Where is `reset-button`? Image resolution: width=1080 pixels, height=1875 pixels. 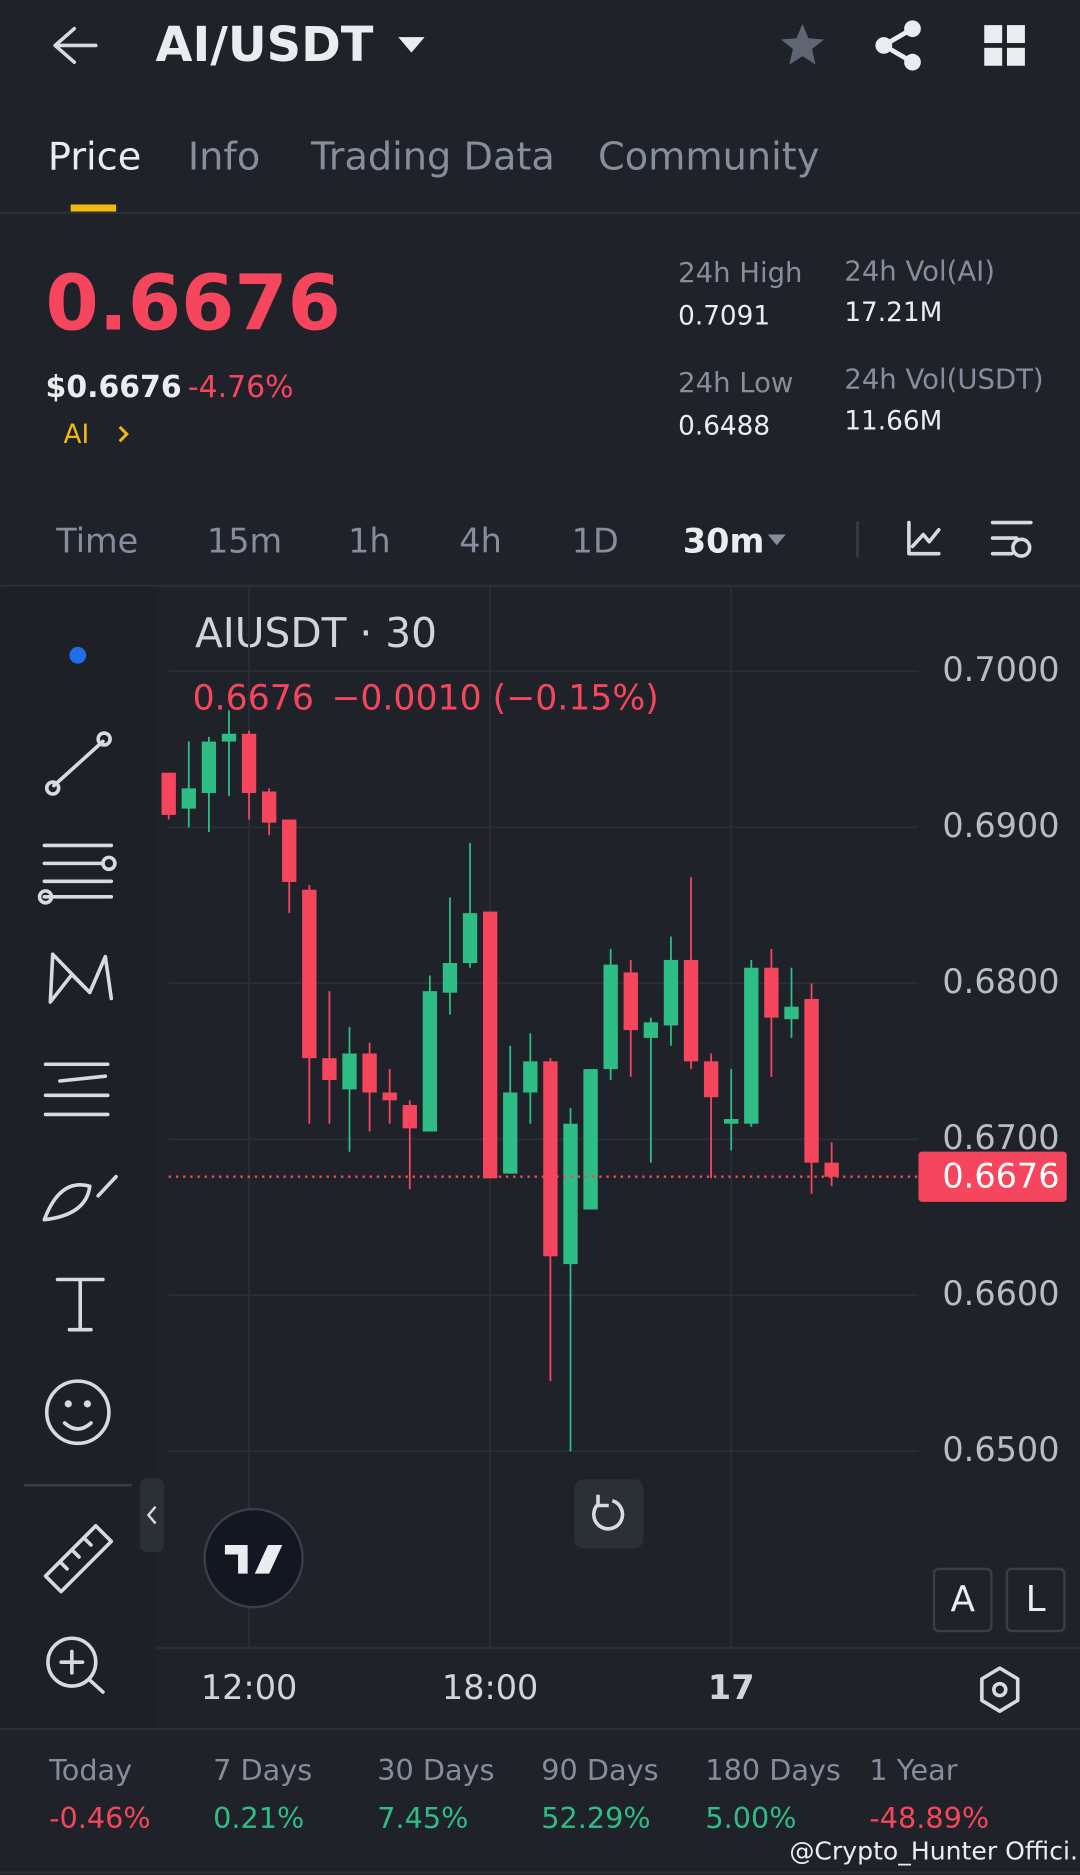
reset-button is located at coordinates (609, 1514).